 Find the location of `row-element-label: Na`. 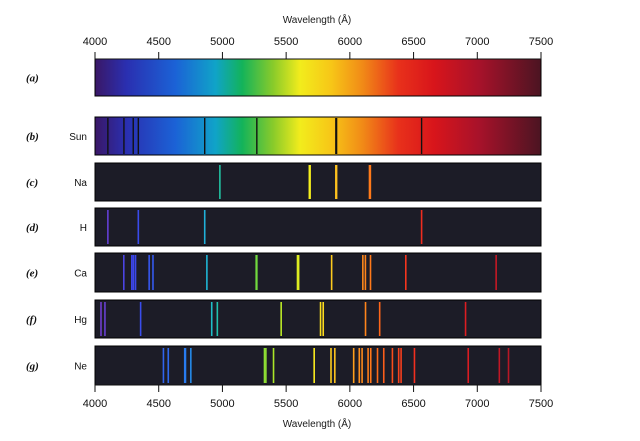

row-element-label: Na is located at coordinates (80, 183).